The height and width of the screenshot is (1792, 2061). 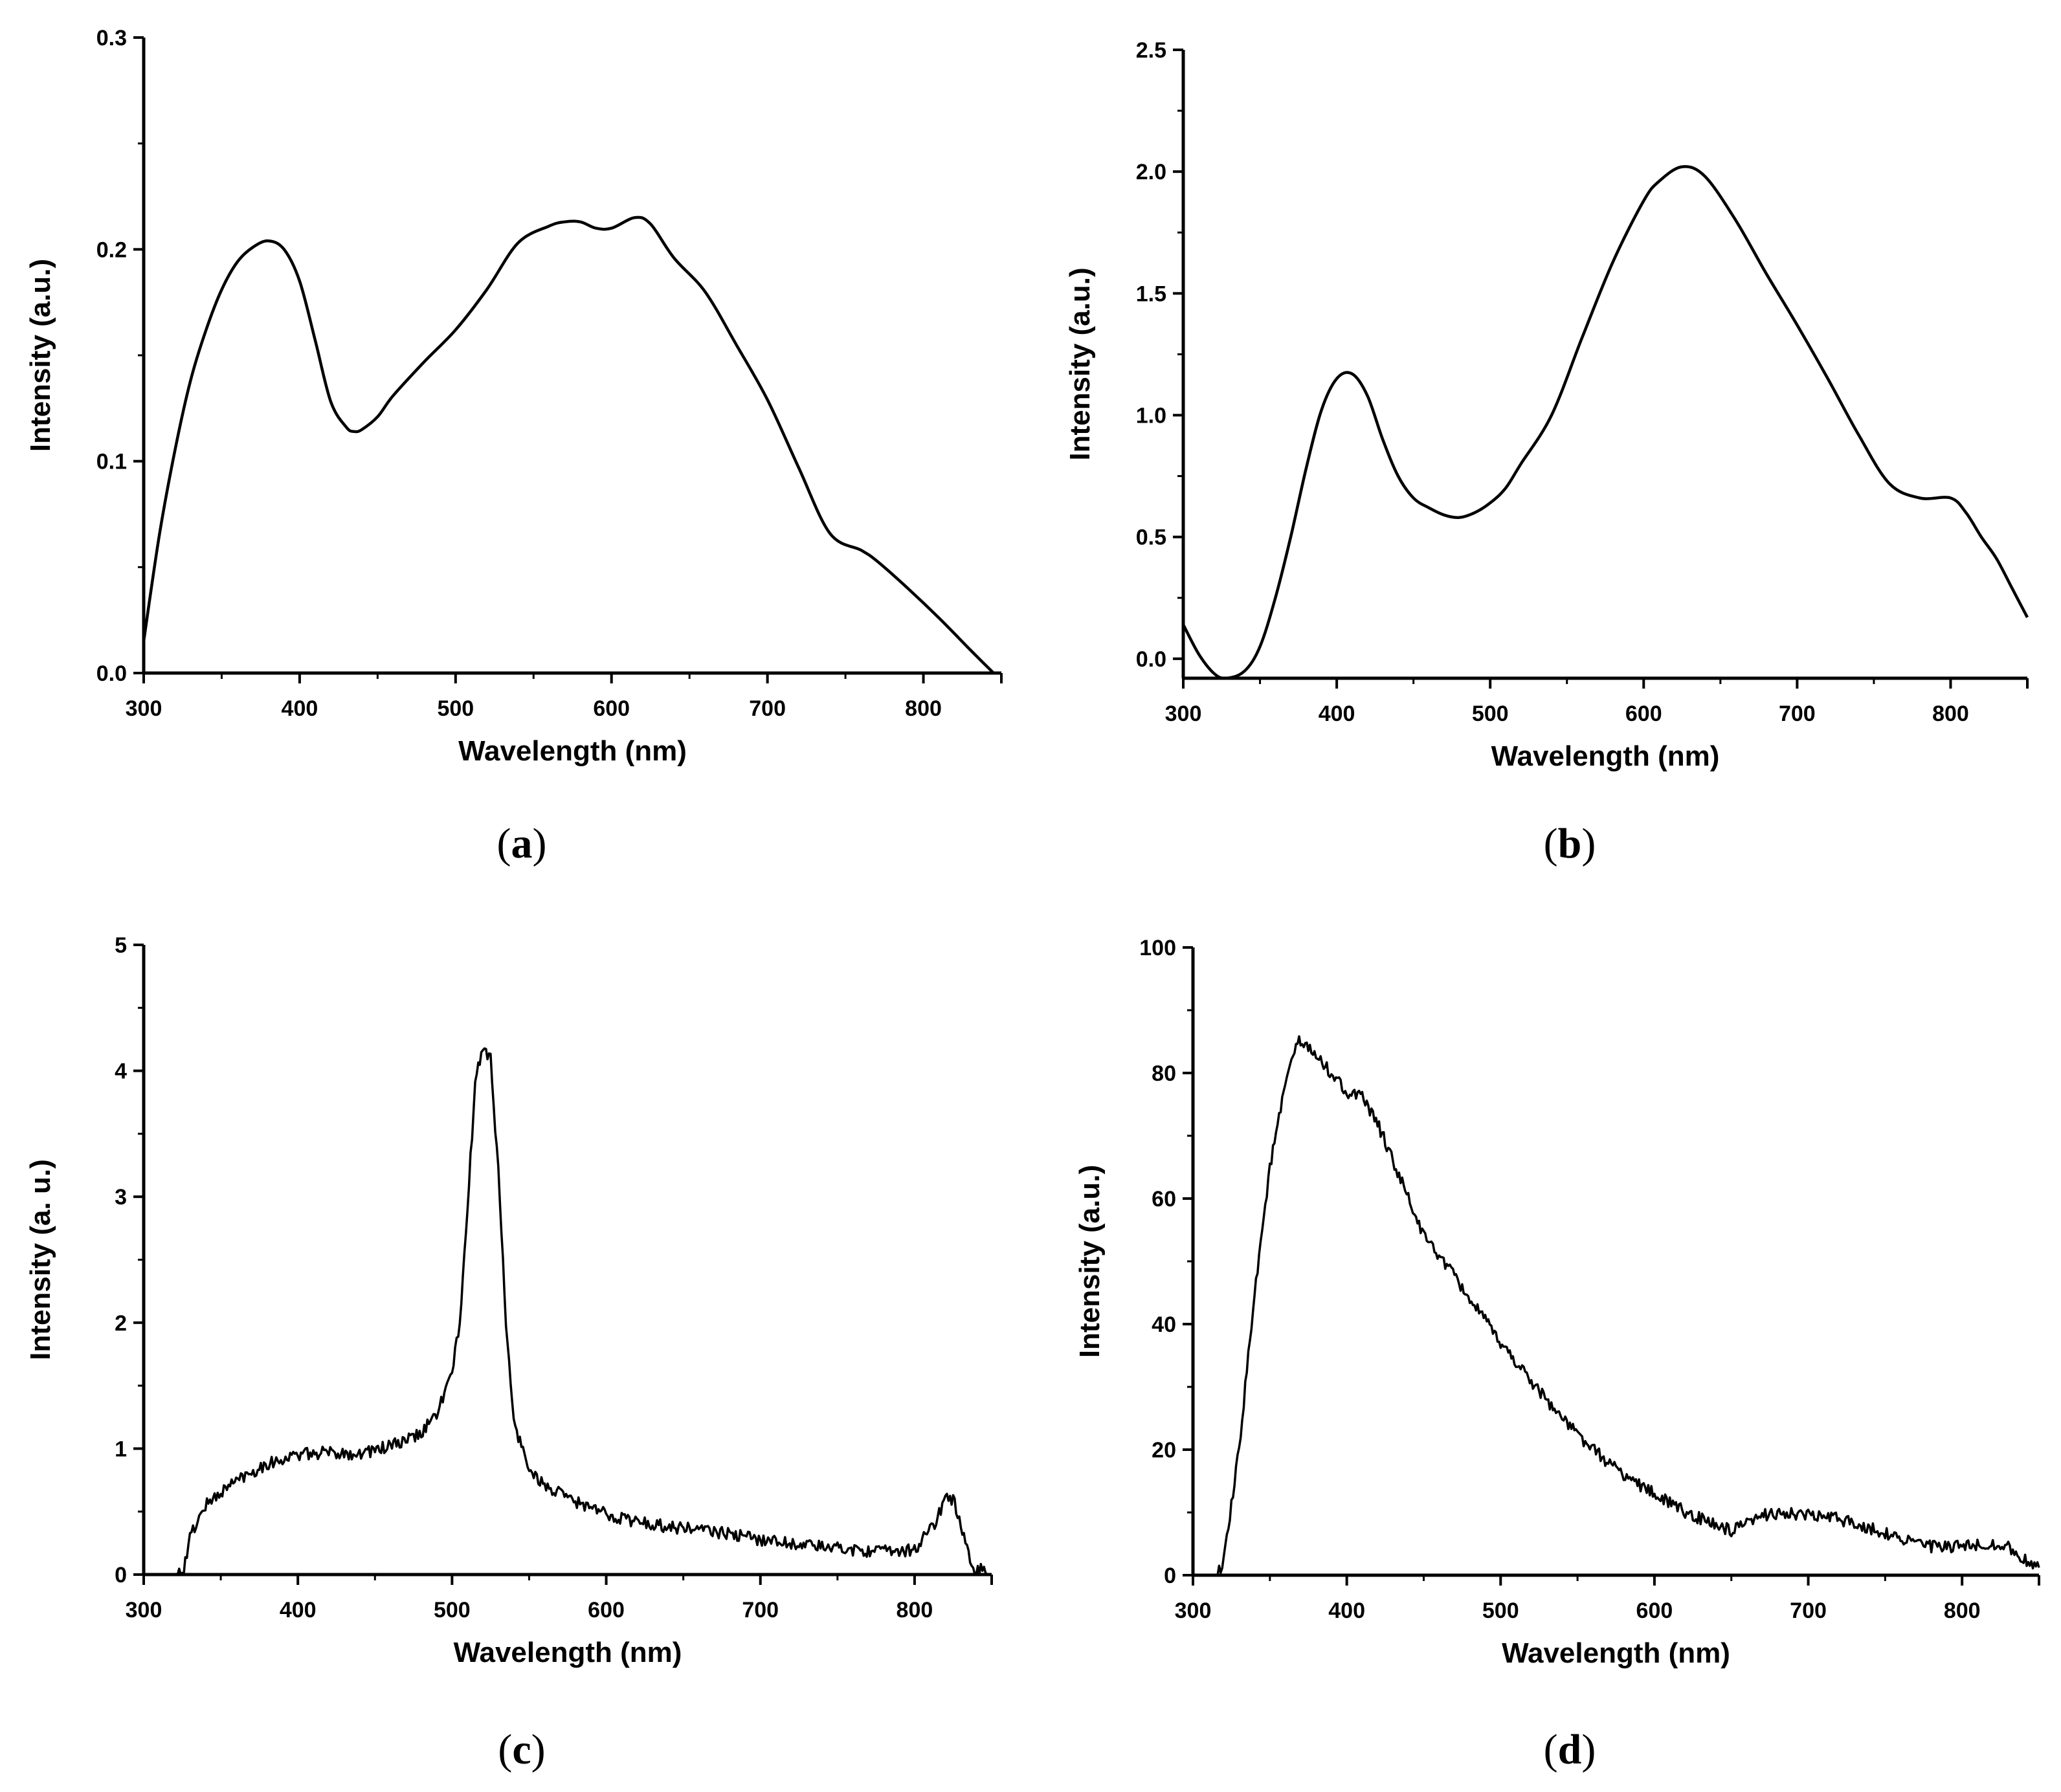 What do you see at coordinates (121, 1449) in the screenshot?
I see `y-tick-label: 1` at bounding box center [121, 1449].